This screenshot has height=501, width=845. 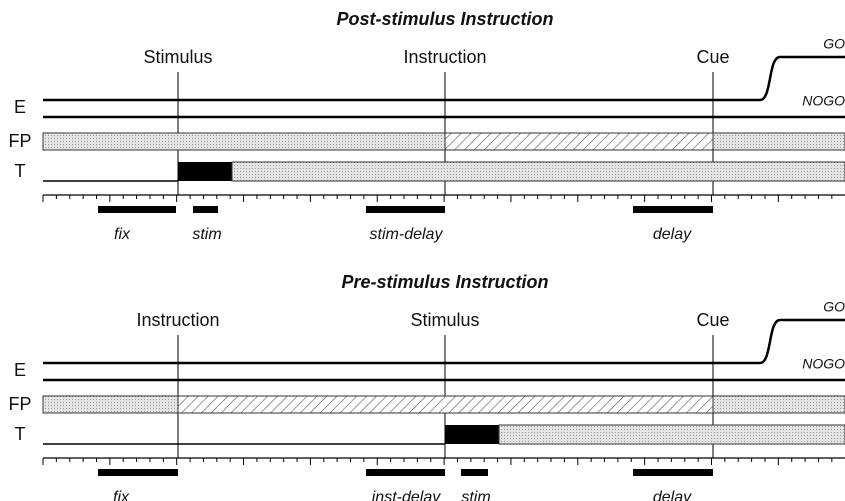 What do you see at coordinates (407, 234) in the screenshot?
I see `epoch-label: stim-delay` at bounding box center [407, 234].